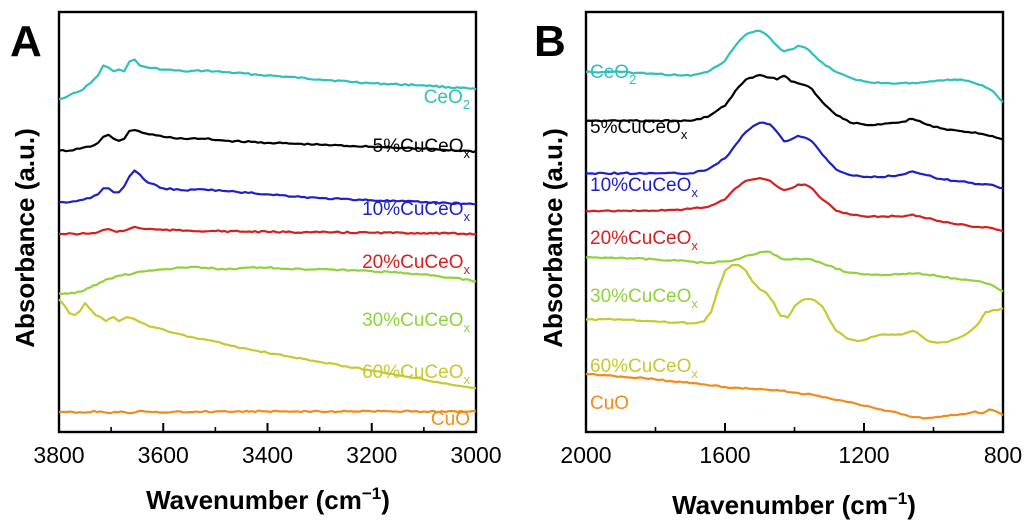 Image resolution: width=1029 pixels, height=521 pixels. What do you see at coordinates (553, 238) in the screenshot?
I see `panel-b-ylabel: Absorbance (a.u.)` at bounding box center [553, 238].